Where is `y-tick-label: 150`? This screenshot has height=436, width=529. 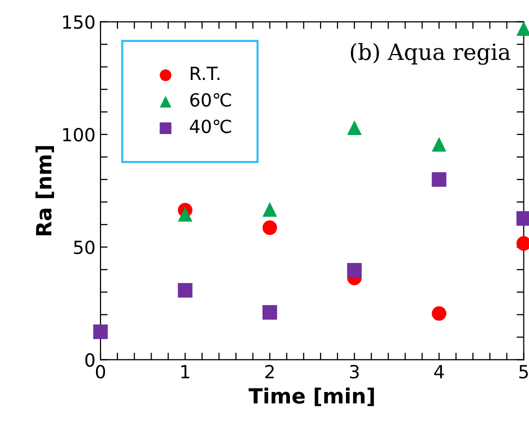
y-tick-label: 150 is located at coordinates (78, 22).